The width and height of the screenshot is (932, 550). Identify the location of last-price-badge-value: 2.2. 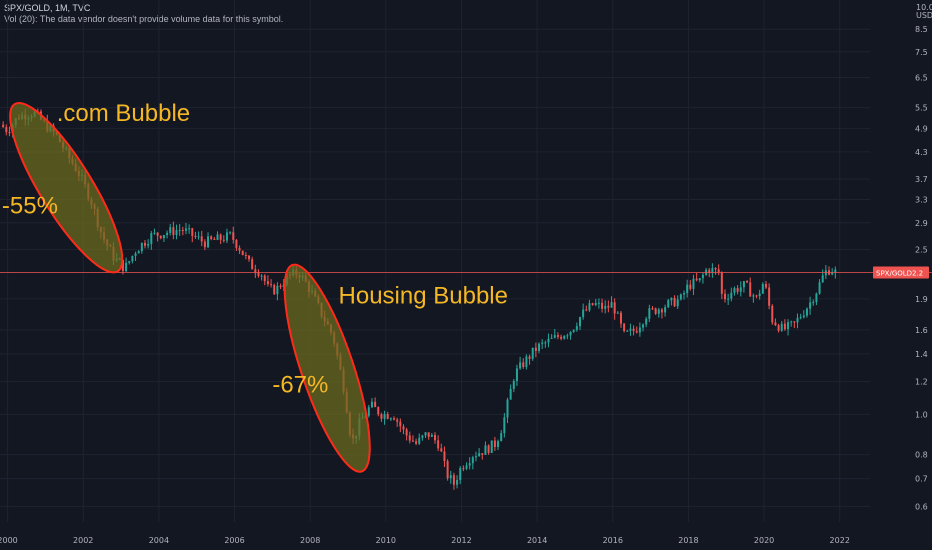
(917, 274).